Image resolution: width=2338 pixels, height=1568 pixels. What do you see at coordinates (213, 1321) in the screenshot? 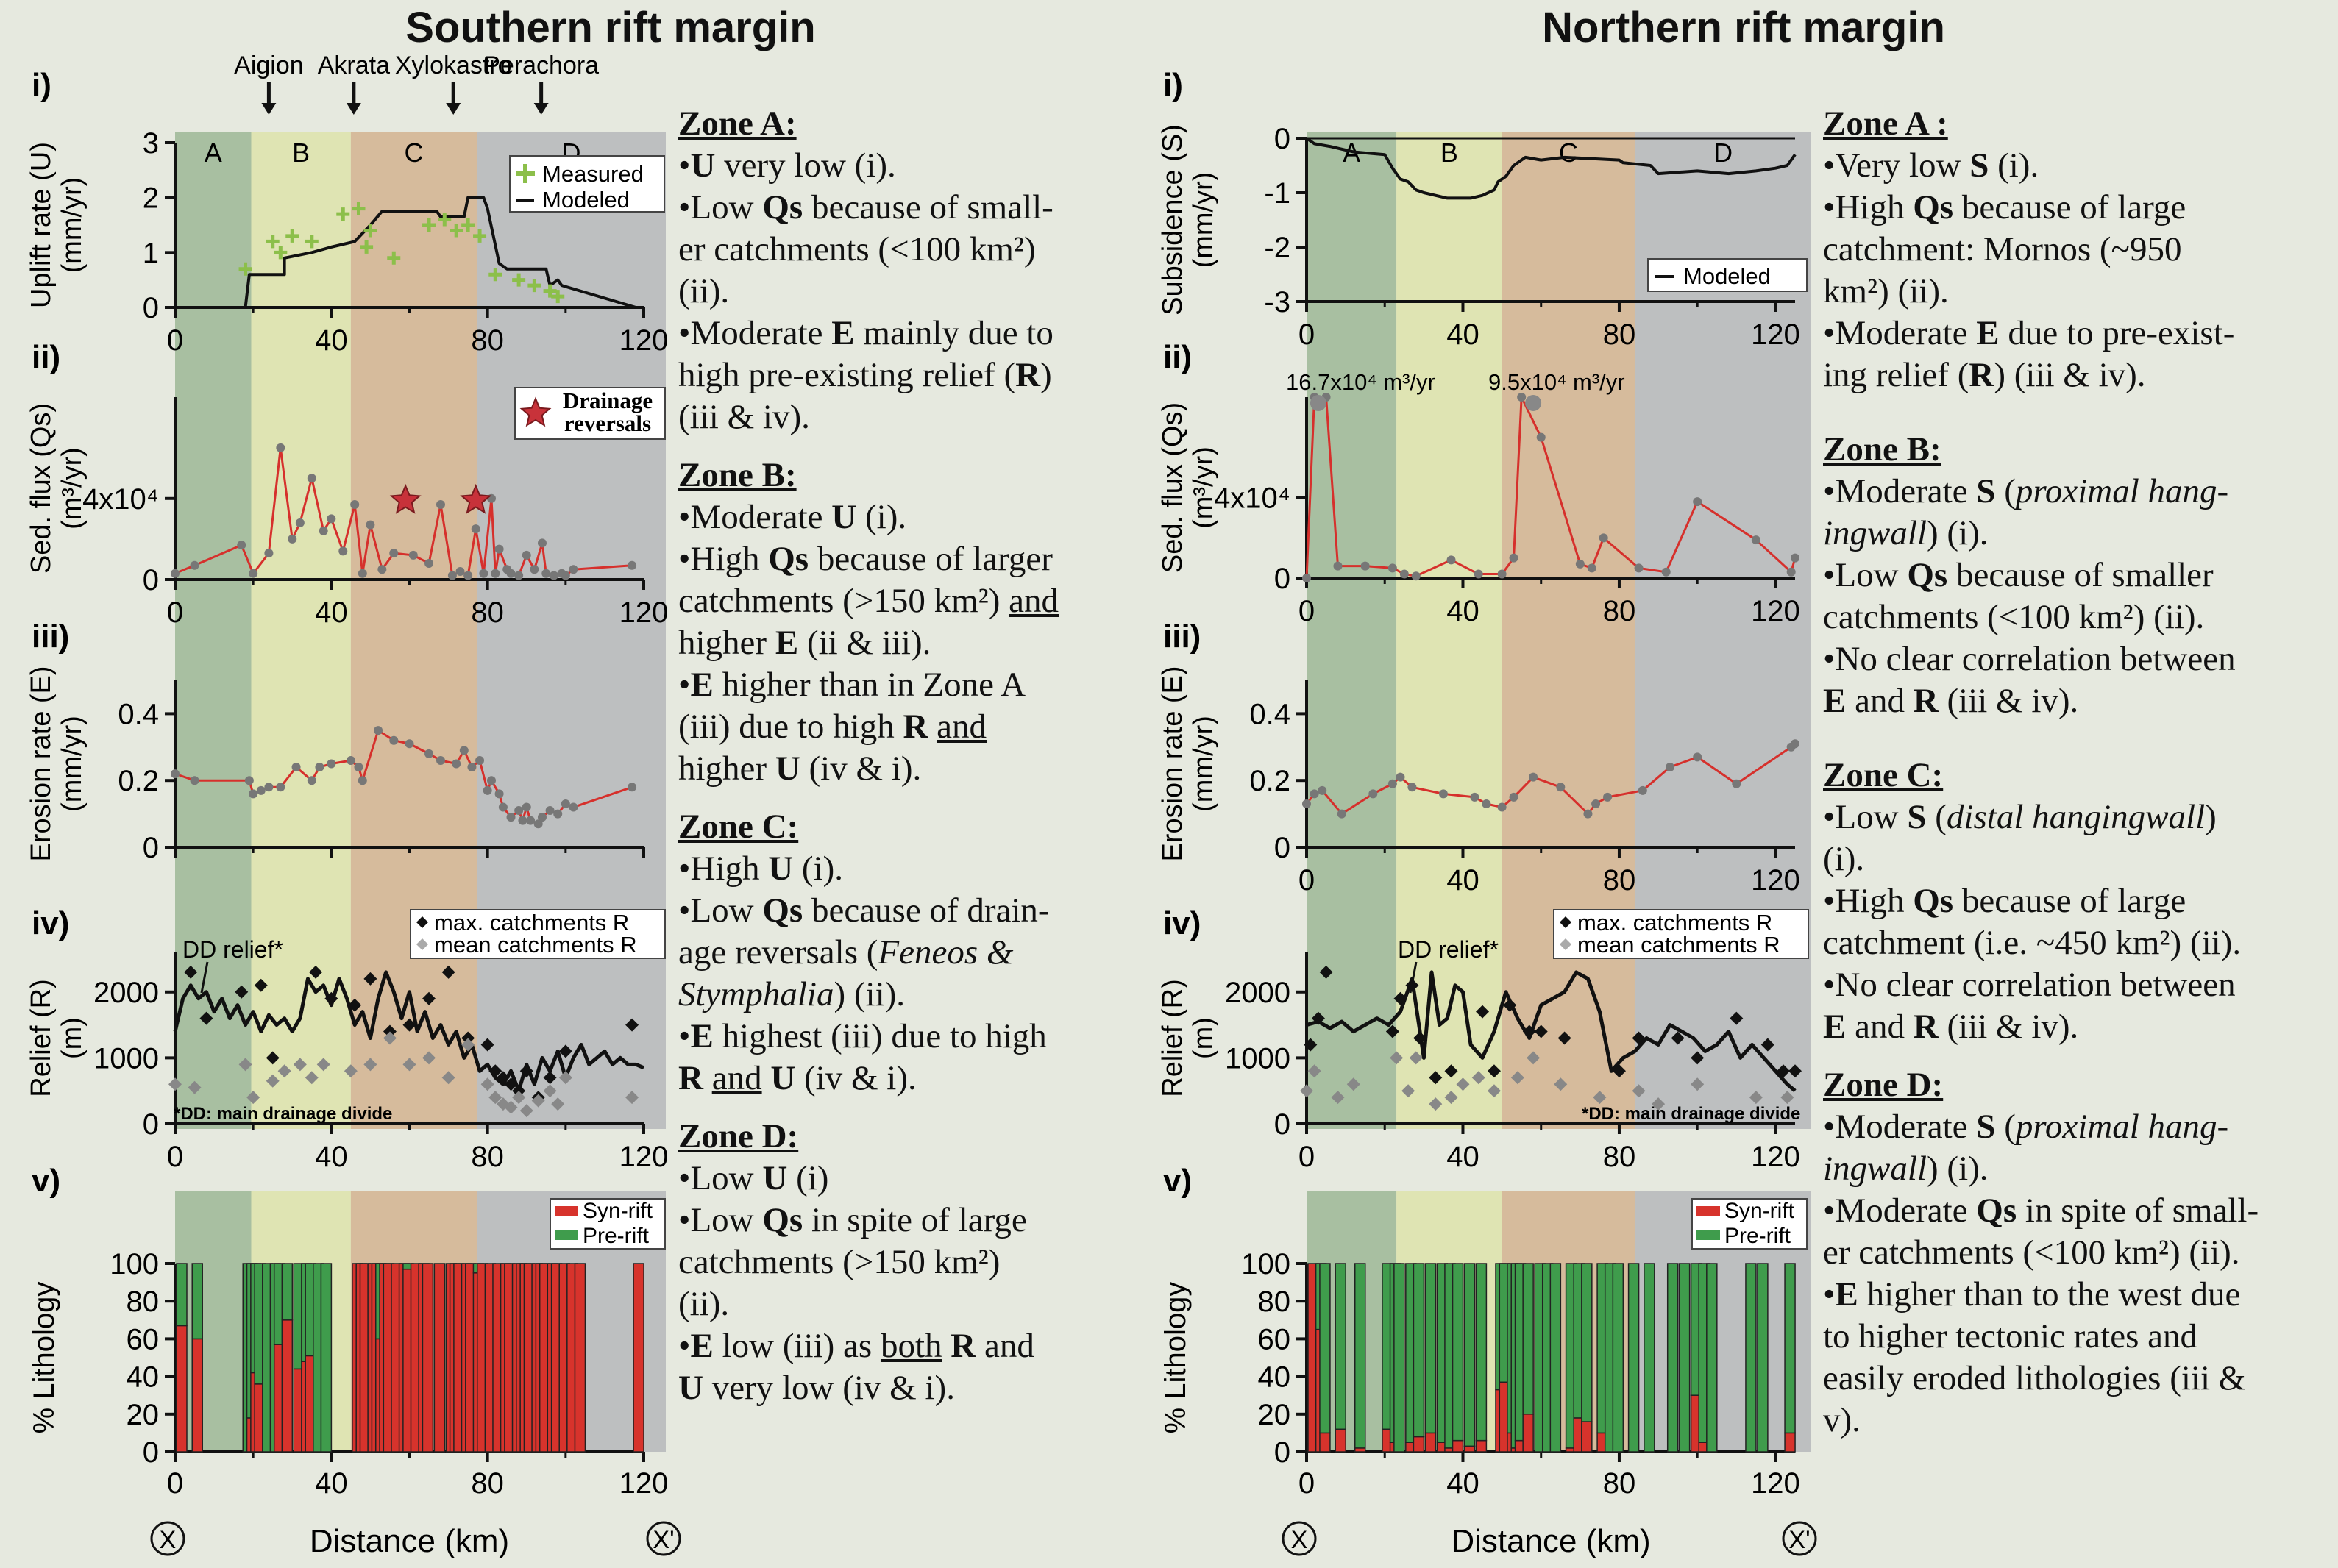
I see `litho-zone-band` at bounding box center [213, 1321].